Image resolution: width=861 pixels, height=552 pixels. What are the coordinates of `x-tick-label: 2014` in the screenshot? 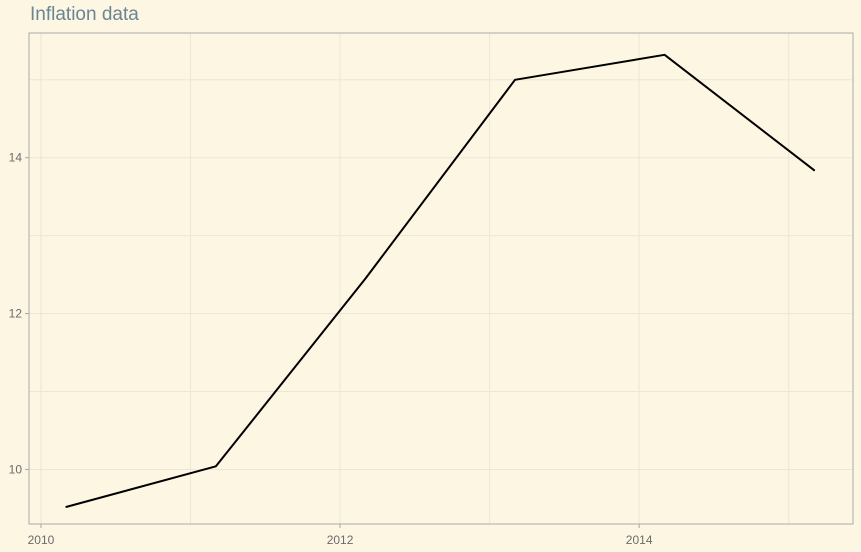 It's located at (639, 540).